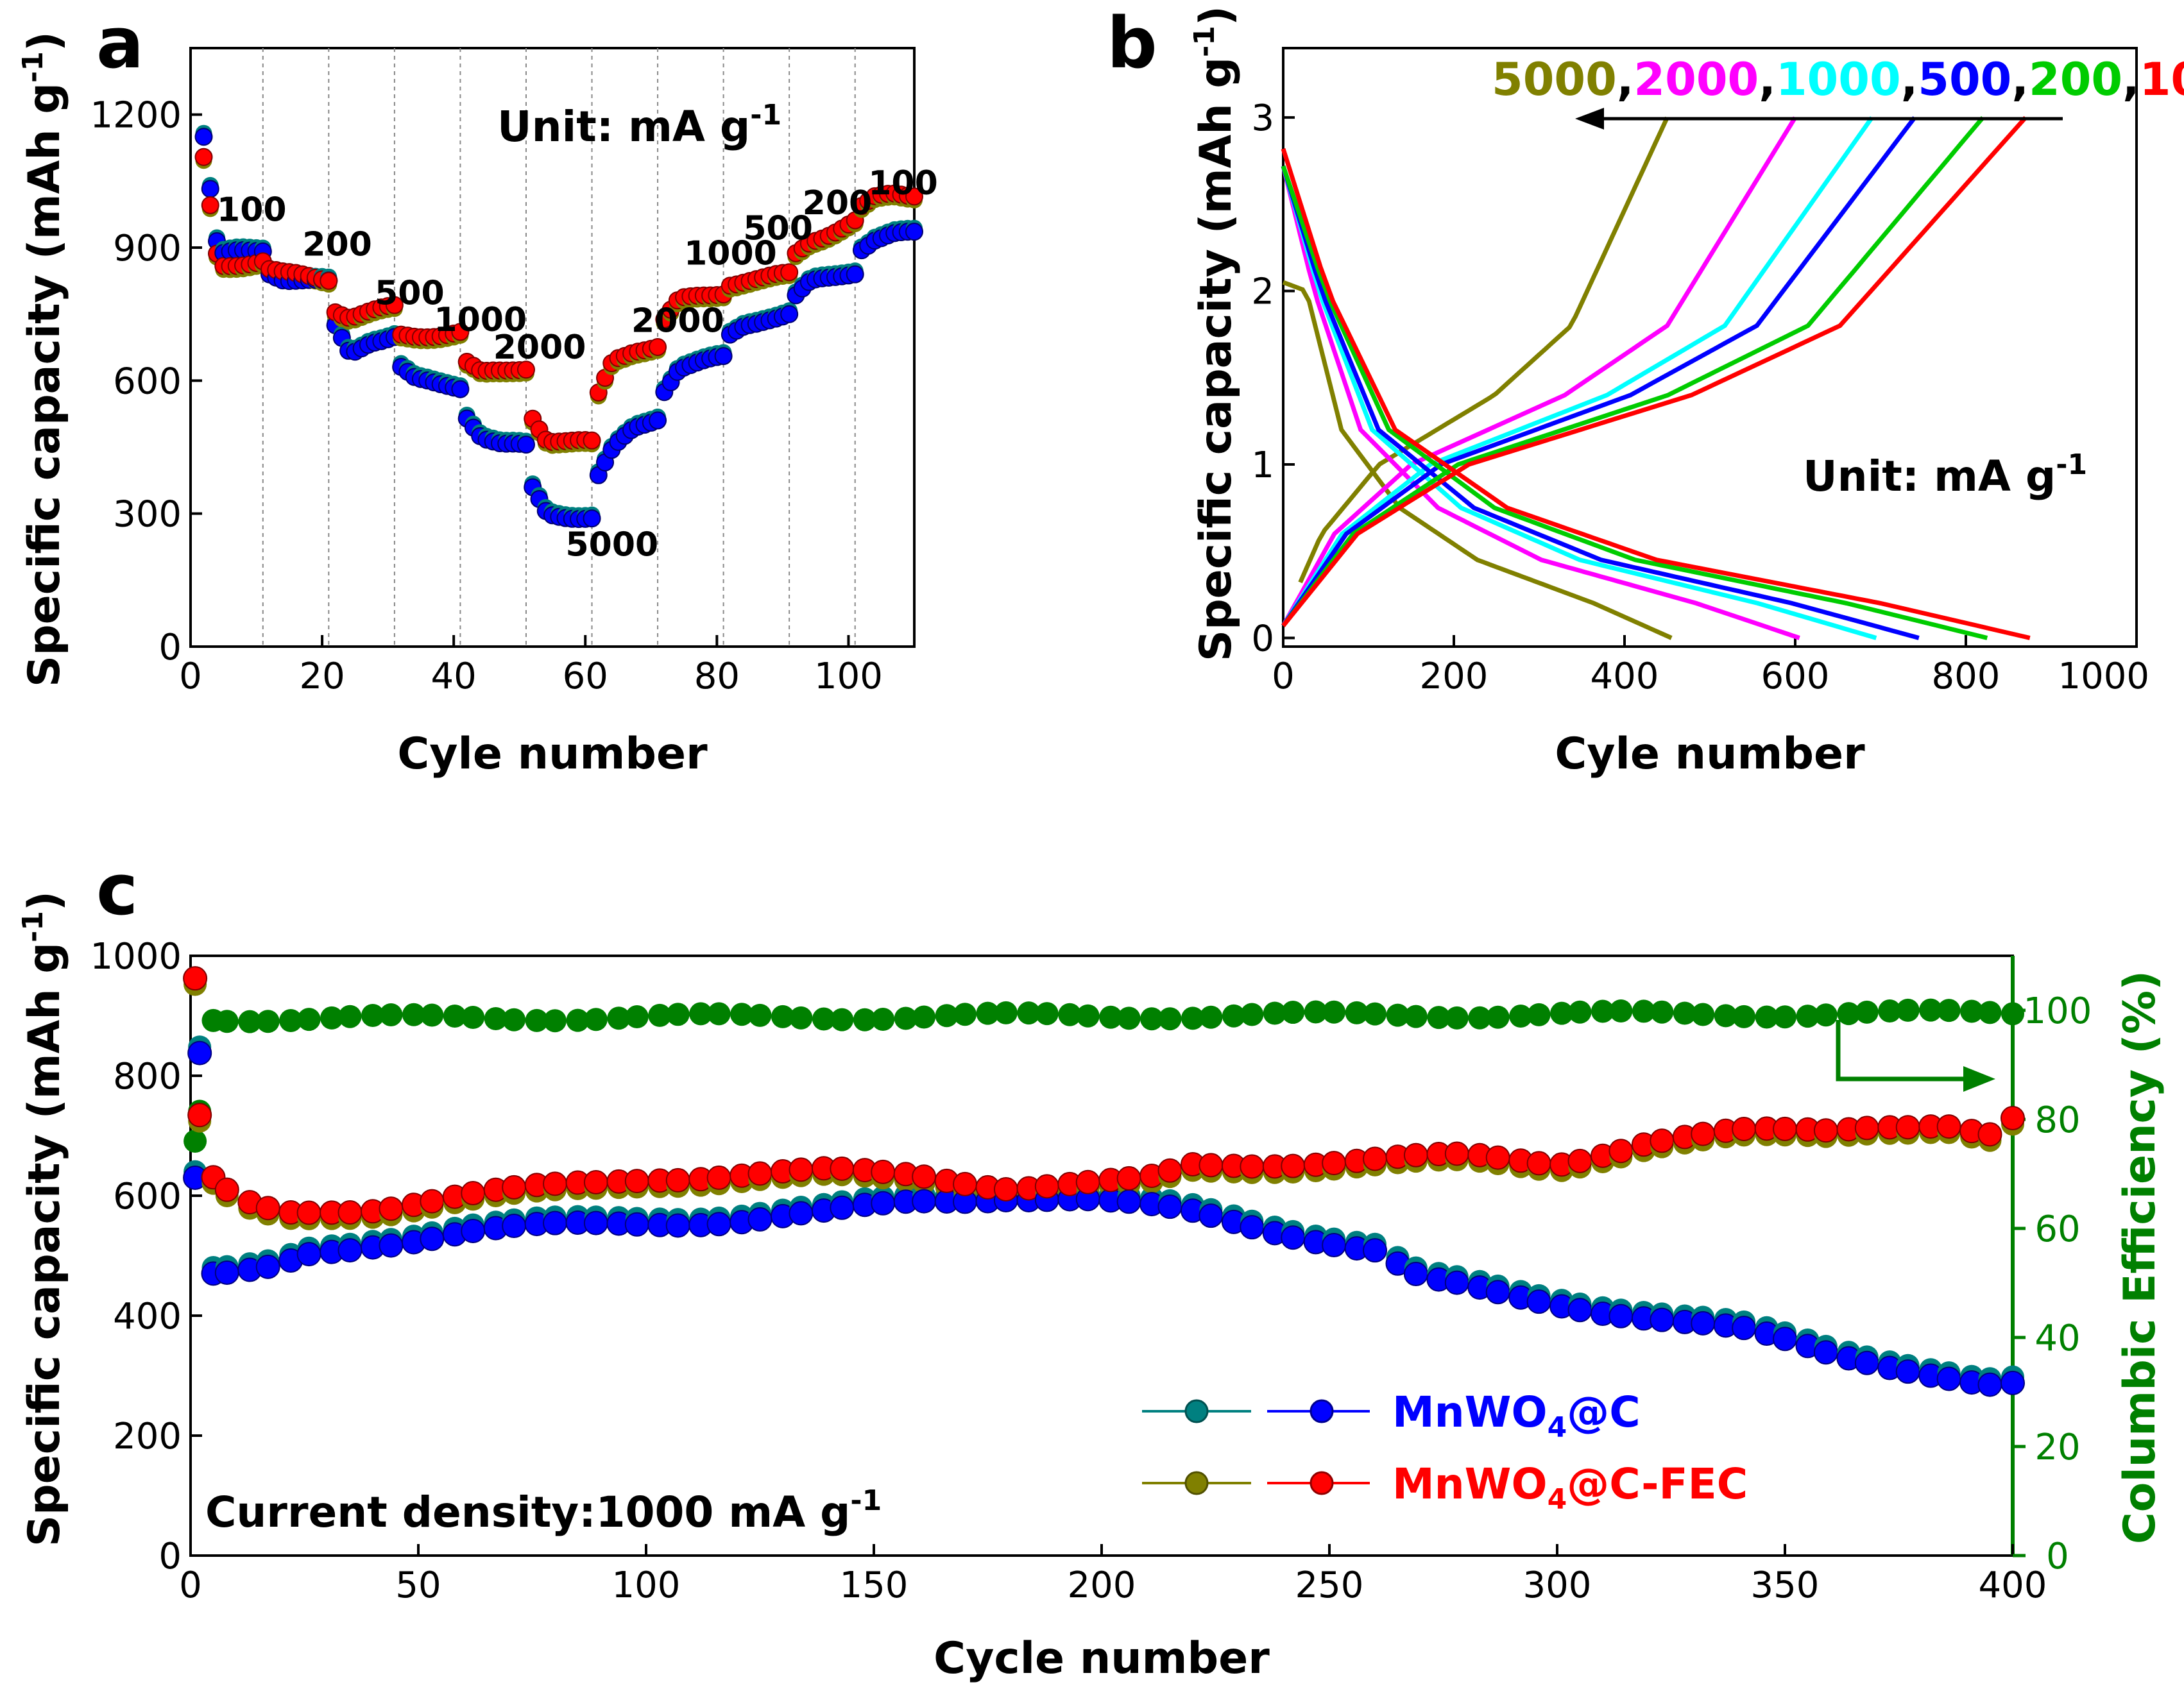  Describe the element at coordinates (646, 1586) in the screenshot. I see `x-tick-label-100: 100` at that location.